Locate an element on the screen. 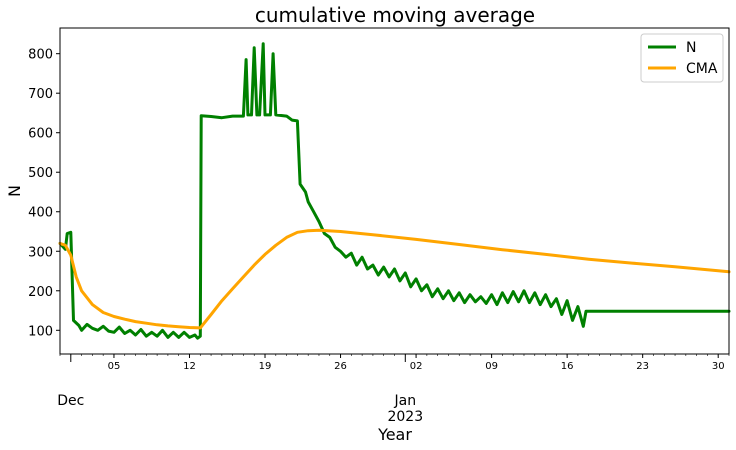 The width and height of the screenshot is (736, 450). y-tick-label: 800 is located at coordinates (40, 55).